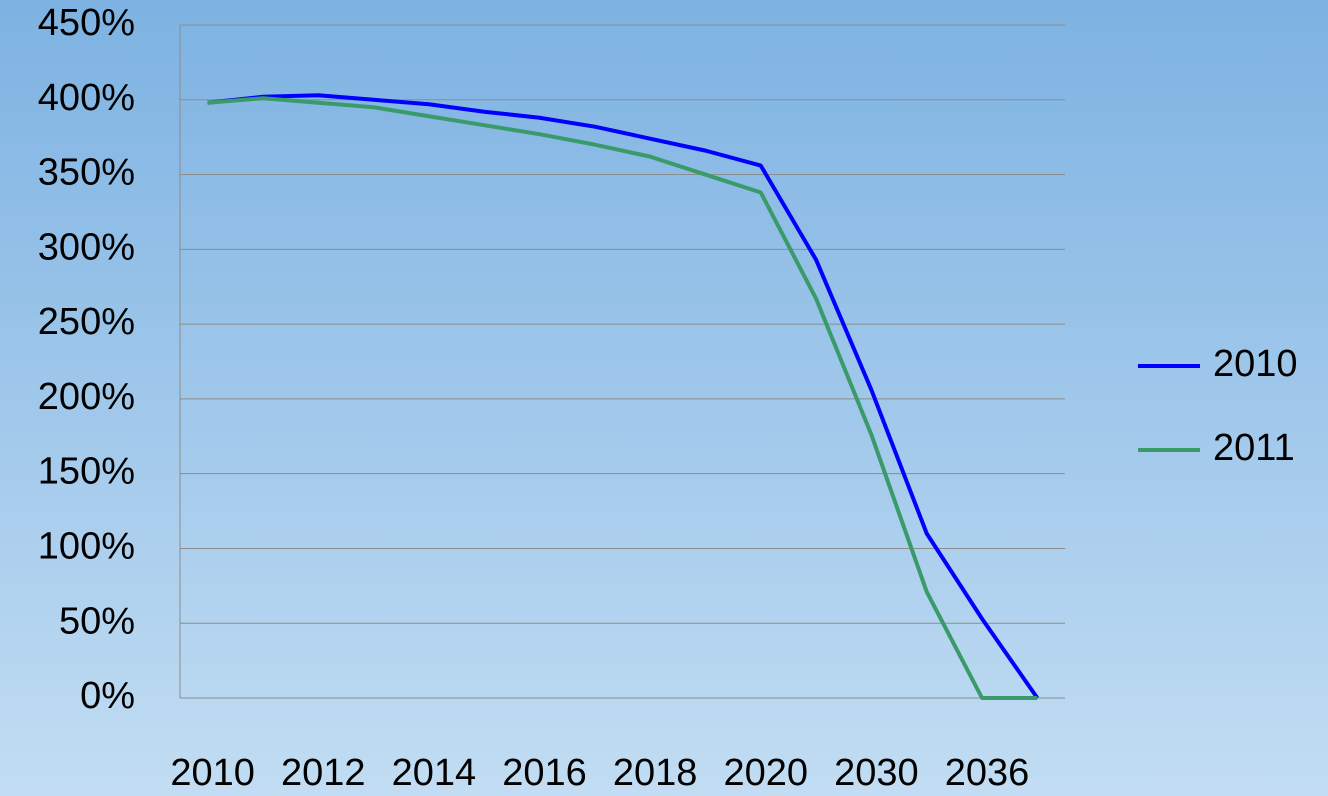 Image resolution: width=1328 pixels, height=796 pixels. What do you see at coordinates (86, 472) in the screenshot?
I see `y-tick-label: 150%` at bounding box center [86, 472].